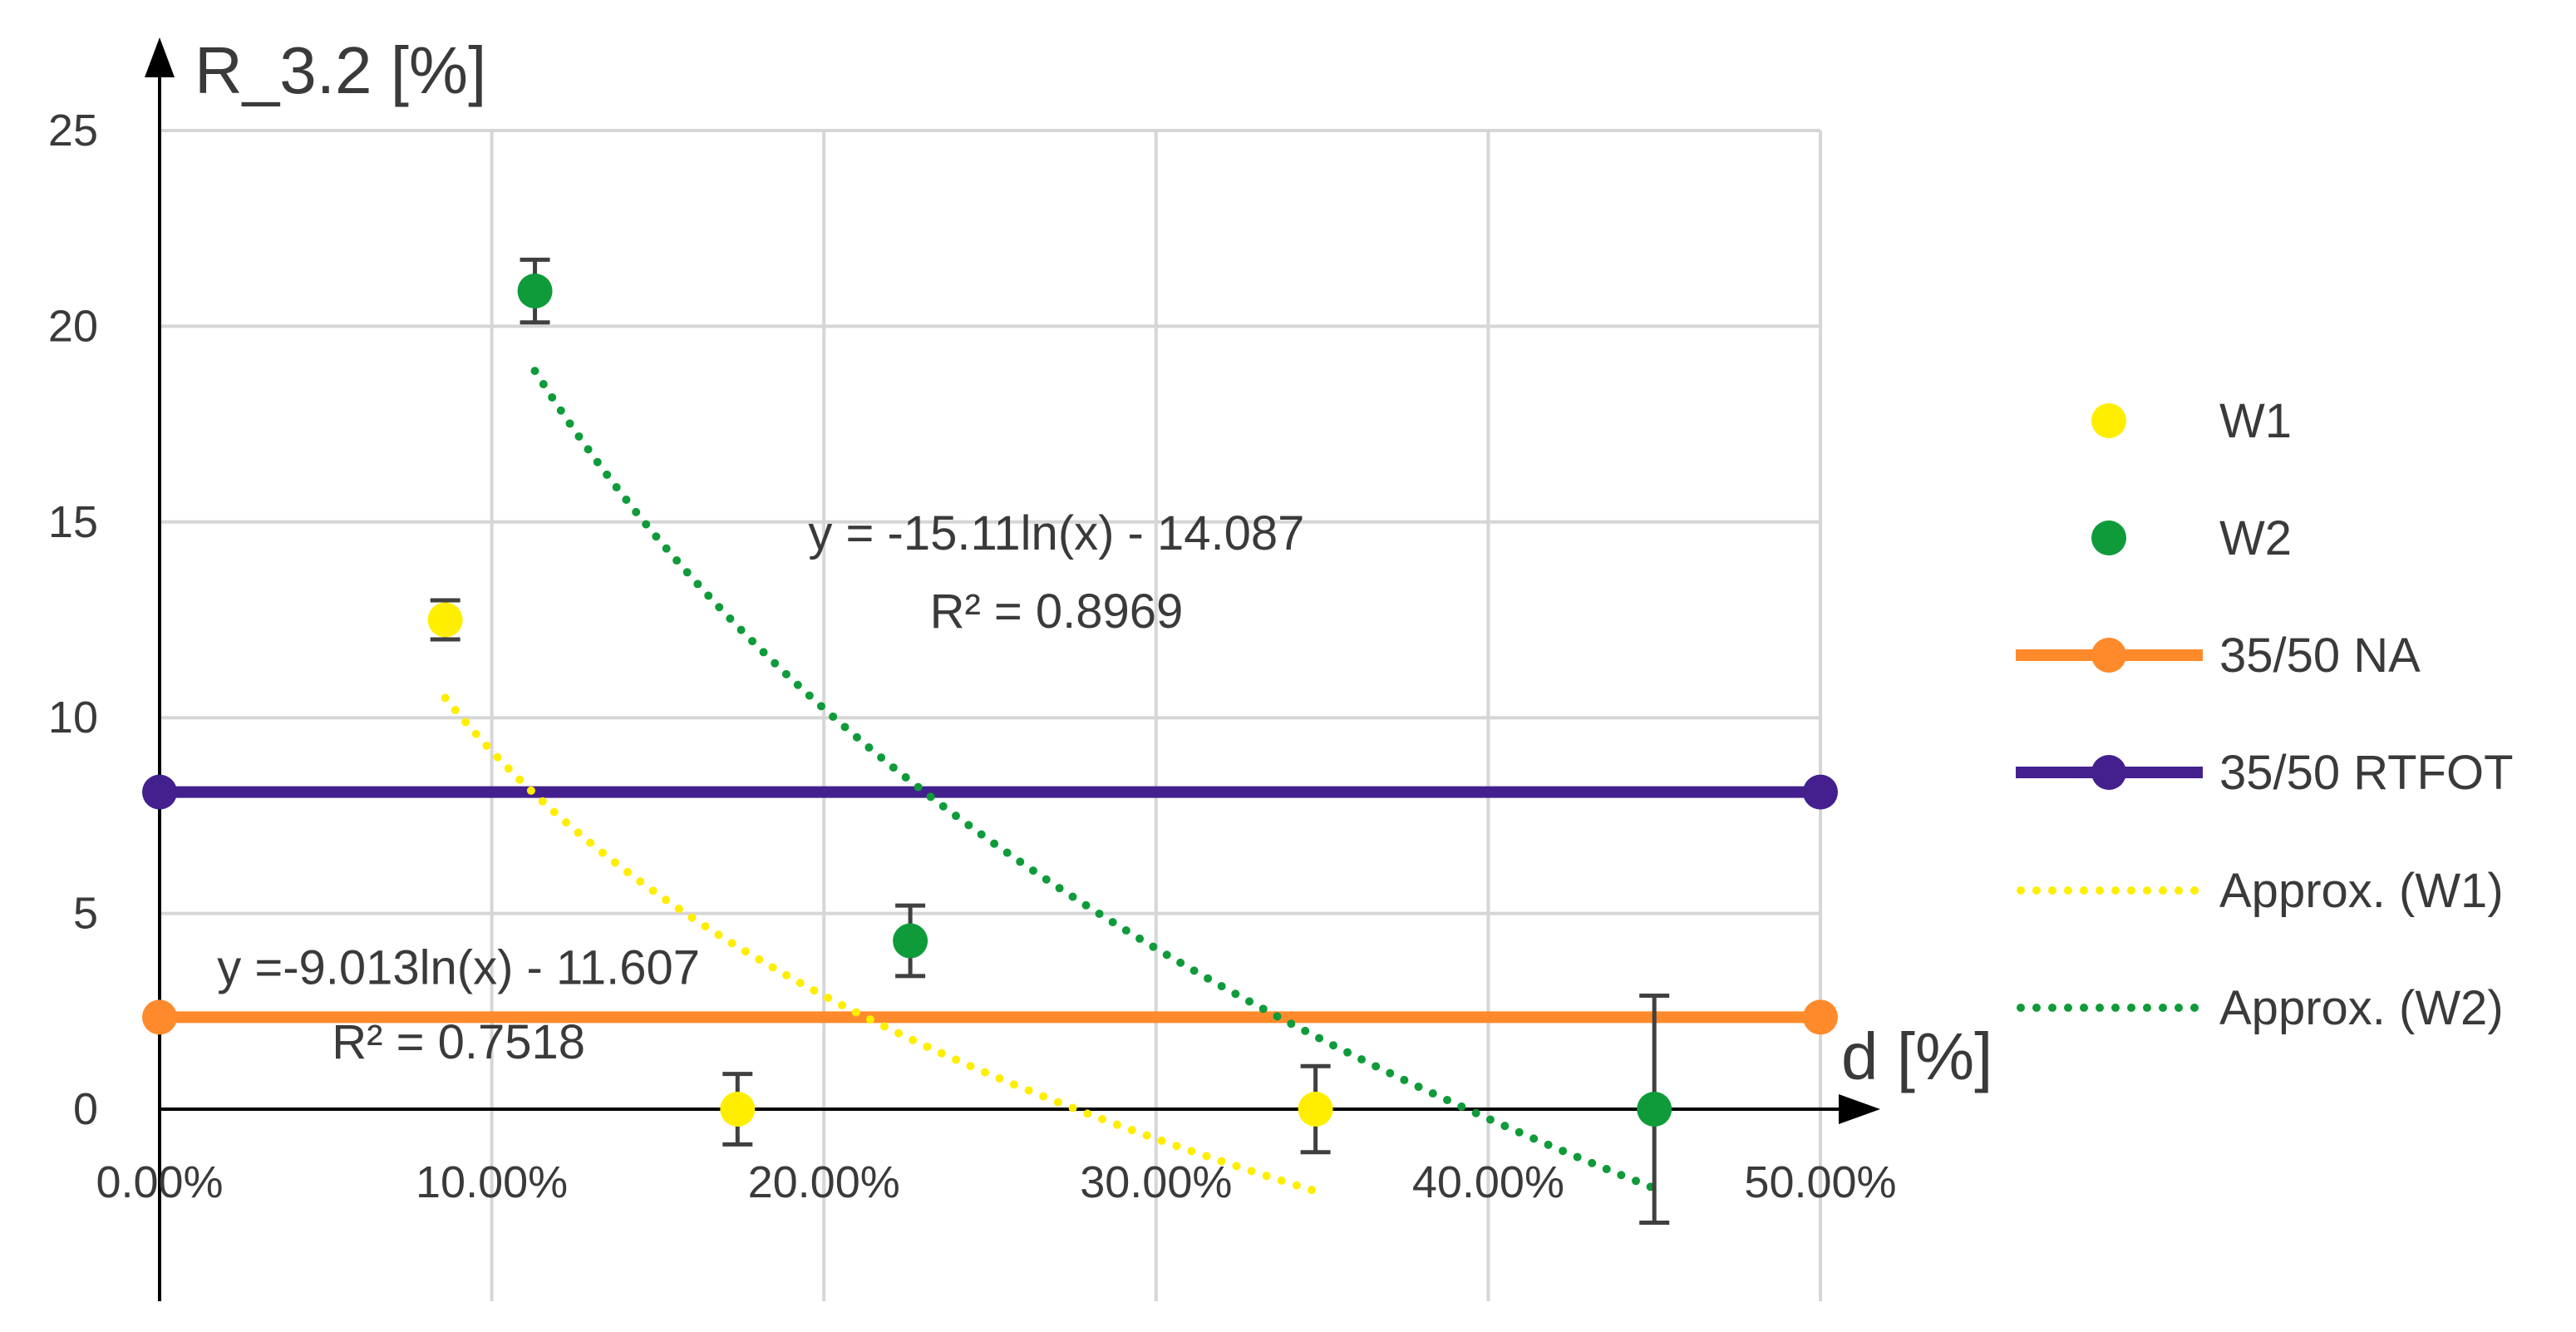  What do you see at coordinates (73, 326) in the screenshot?
I see `y-tick-label: 20` at bounding box center [73, 326].